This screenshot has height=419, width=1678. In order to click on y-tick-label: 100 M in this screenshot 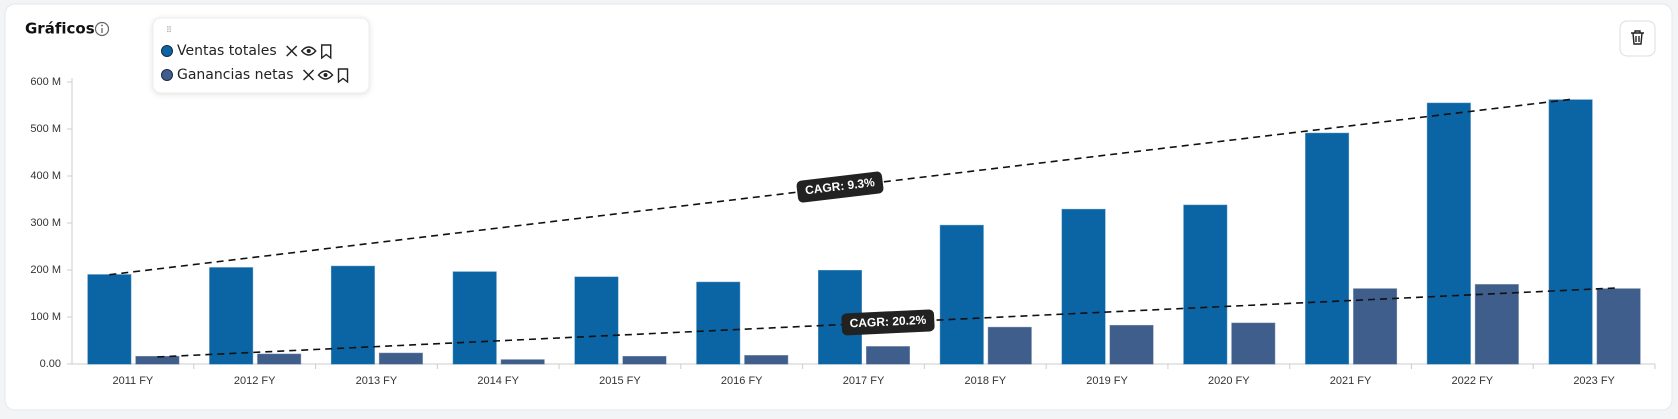, I will do `click(45, 317)`.